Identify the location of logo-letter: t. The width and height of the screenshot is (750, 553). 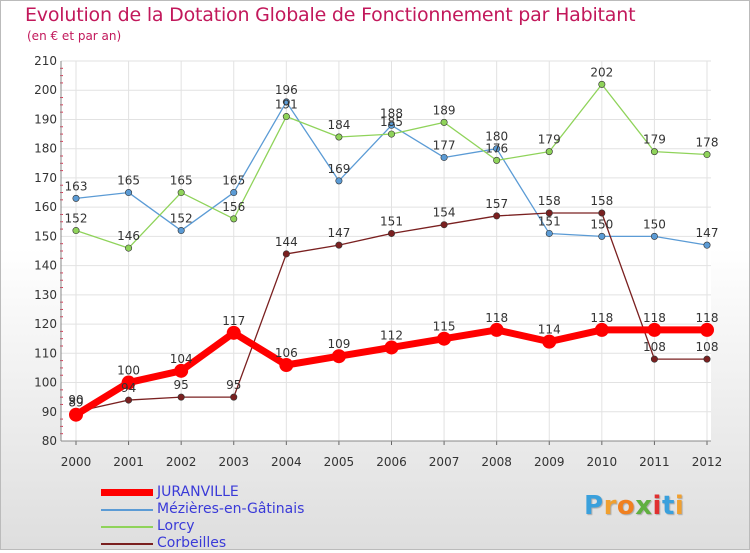
(668, 506).